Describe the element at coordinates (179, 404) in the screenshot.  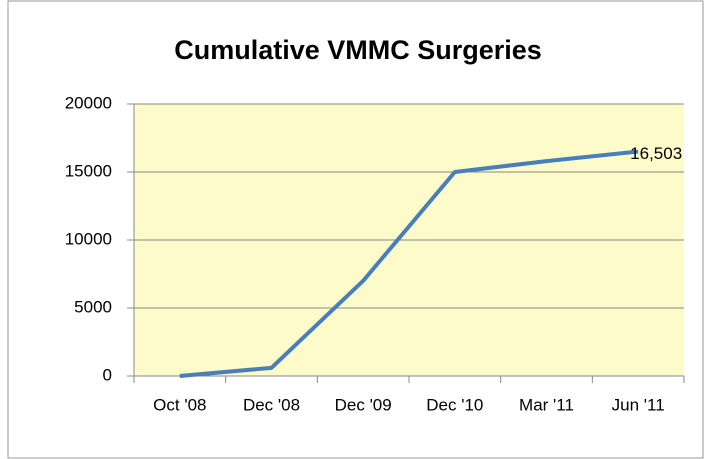
I see `x-tick-label: Oct '08` at that location.